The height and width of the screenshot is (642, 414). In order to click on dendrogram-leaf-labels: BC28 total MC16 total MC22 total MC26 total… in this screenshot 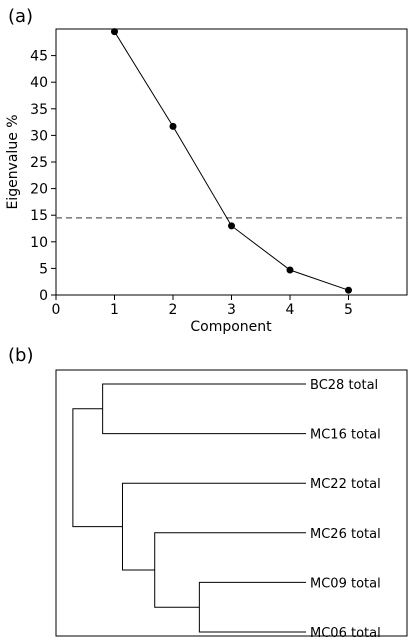, I will do `click(345, 509)`.